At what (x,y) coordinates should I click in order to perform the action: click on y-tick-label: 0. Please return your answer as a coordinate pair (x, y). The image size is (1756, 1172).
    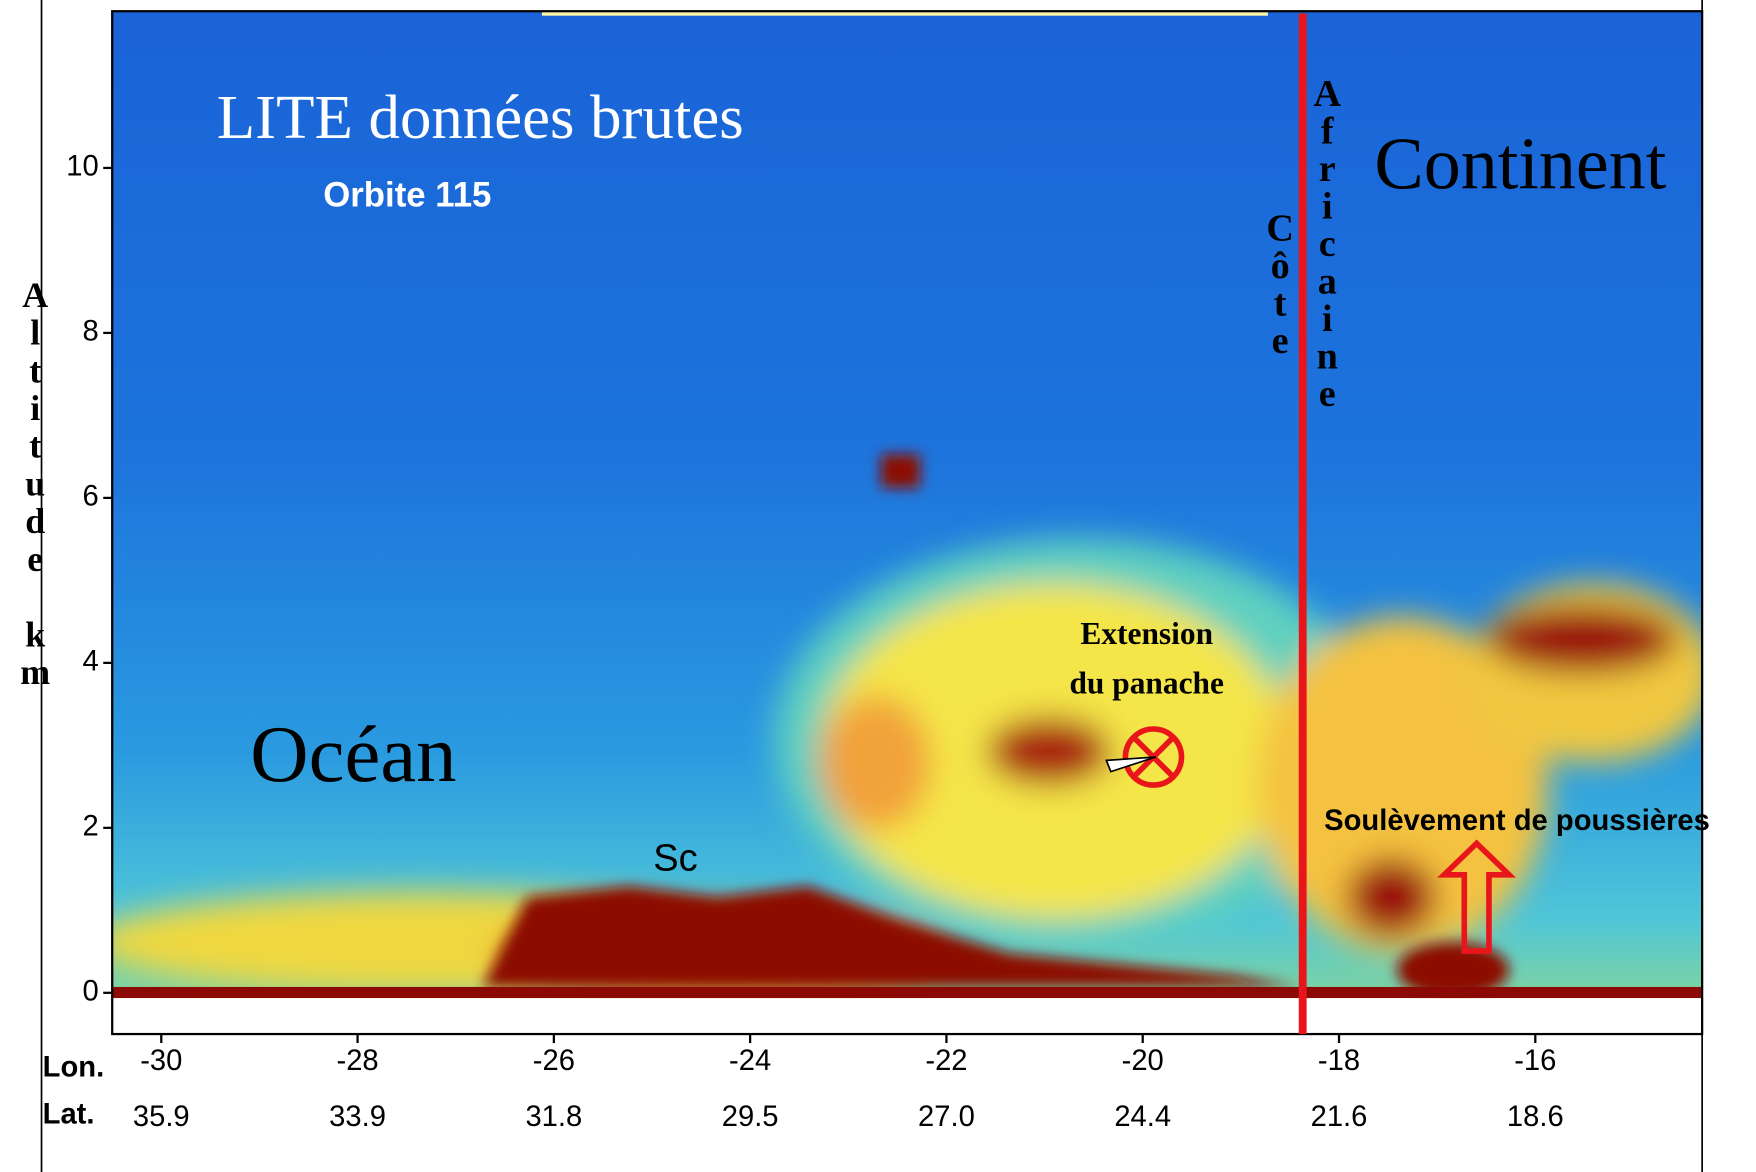
    Looking at the image, I should click on (91, 992).